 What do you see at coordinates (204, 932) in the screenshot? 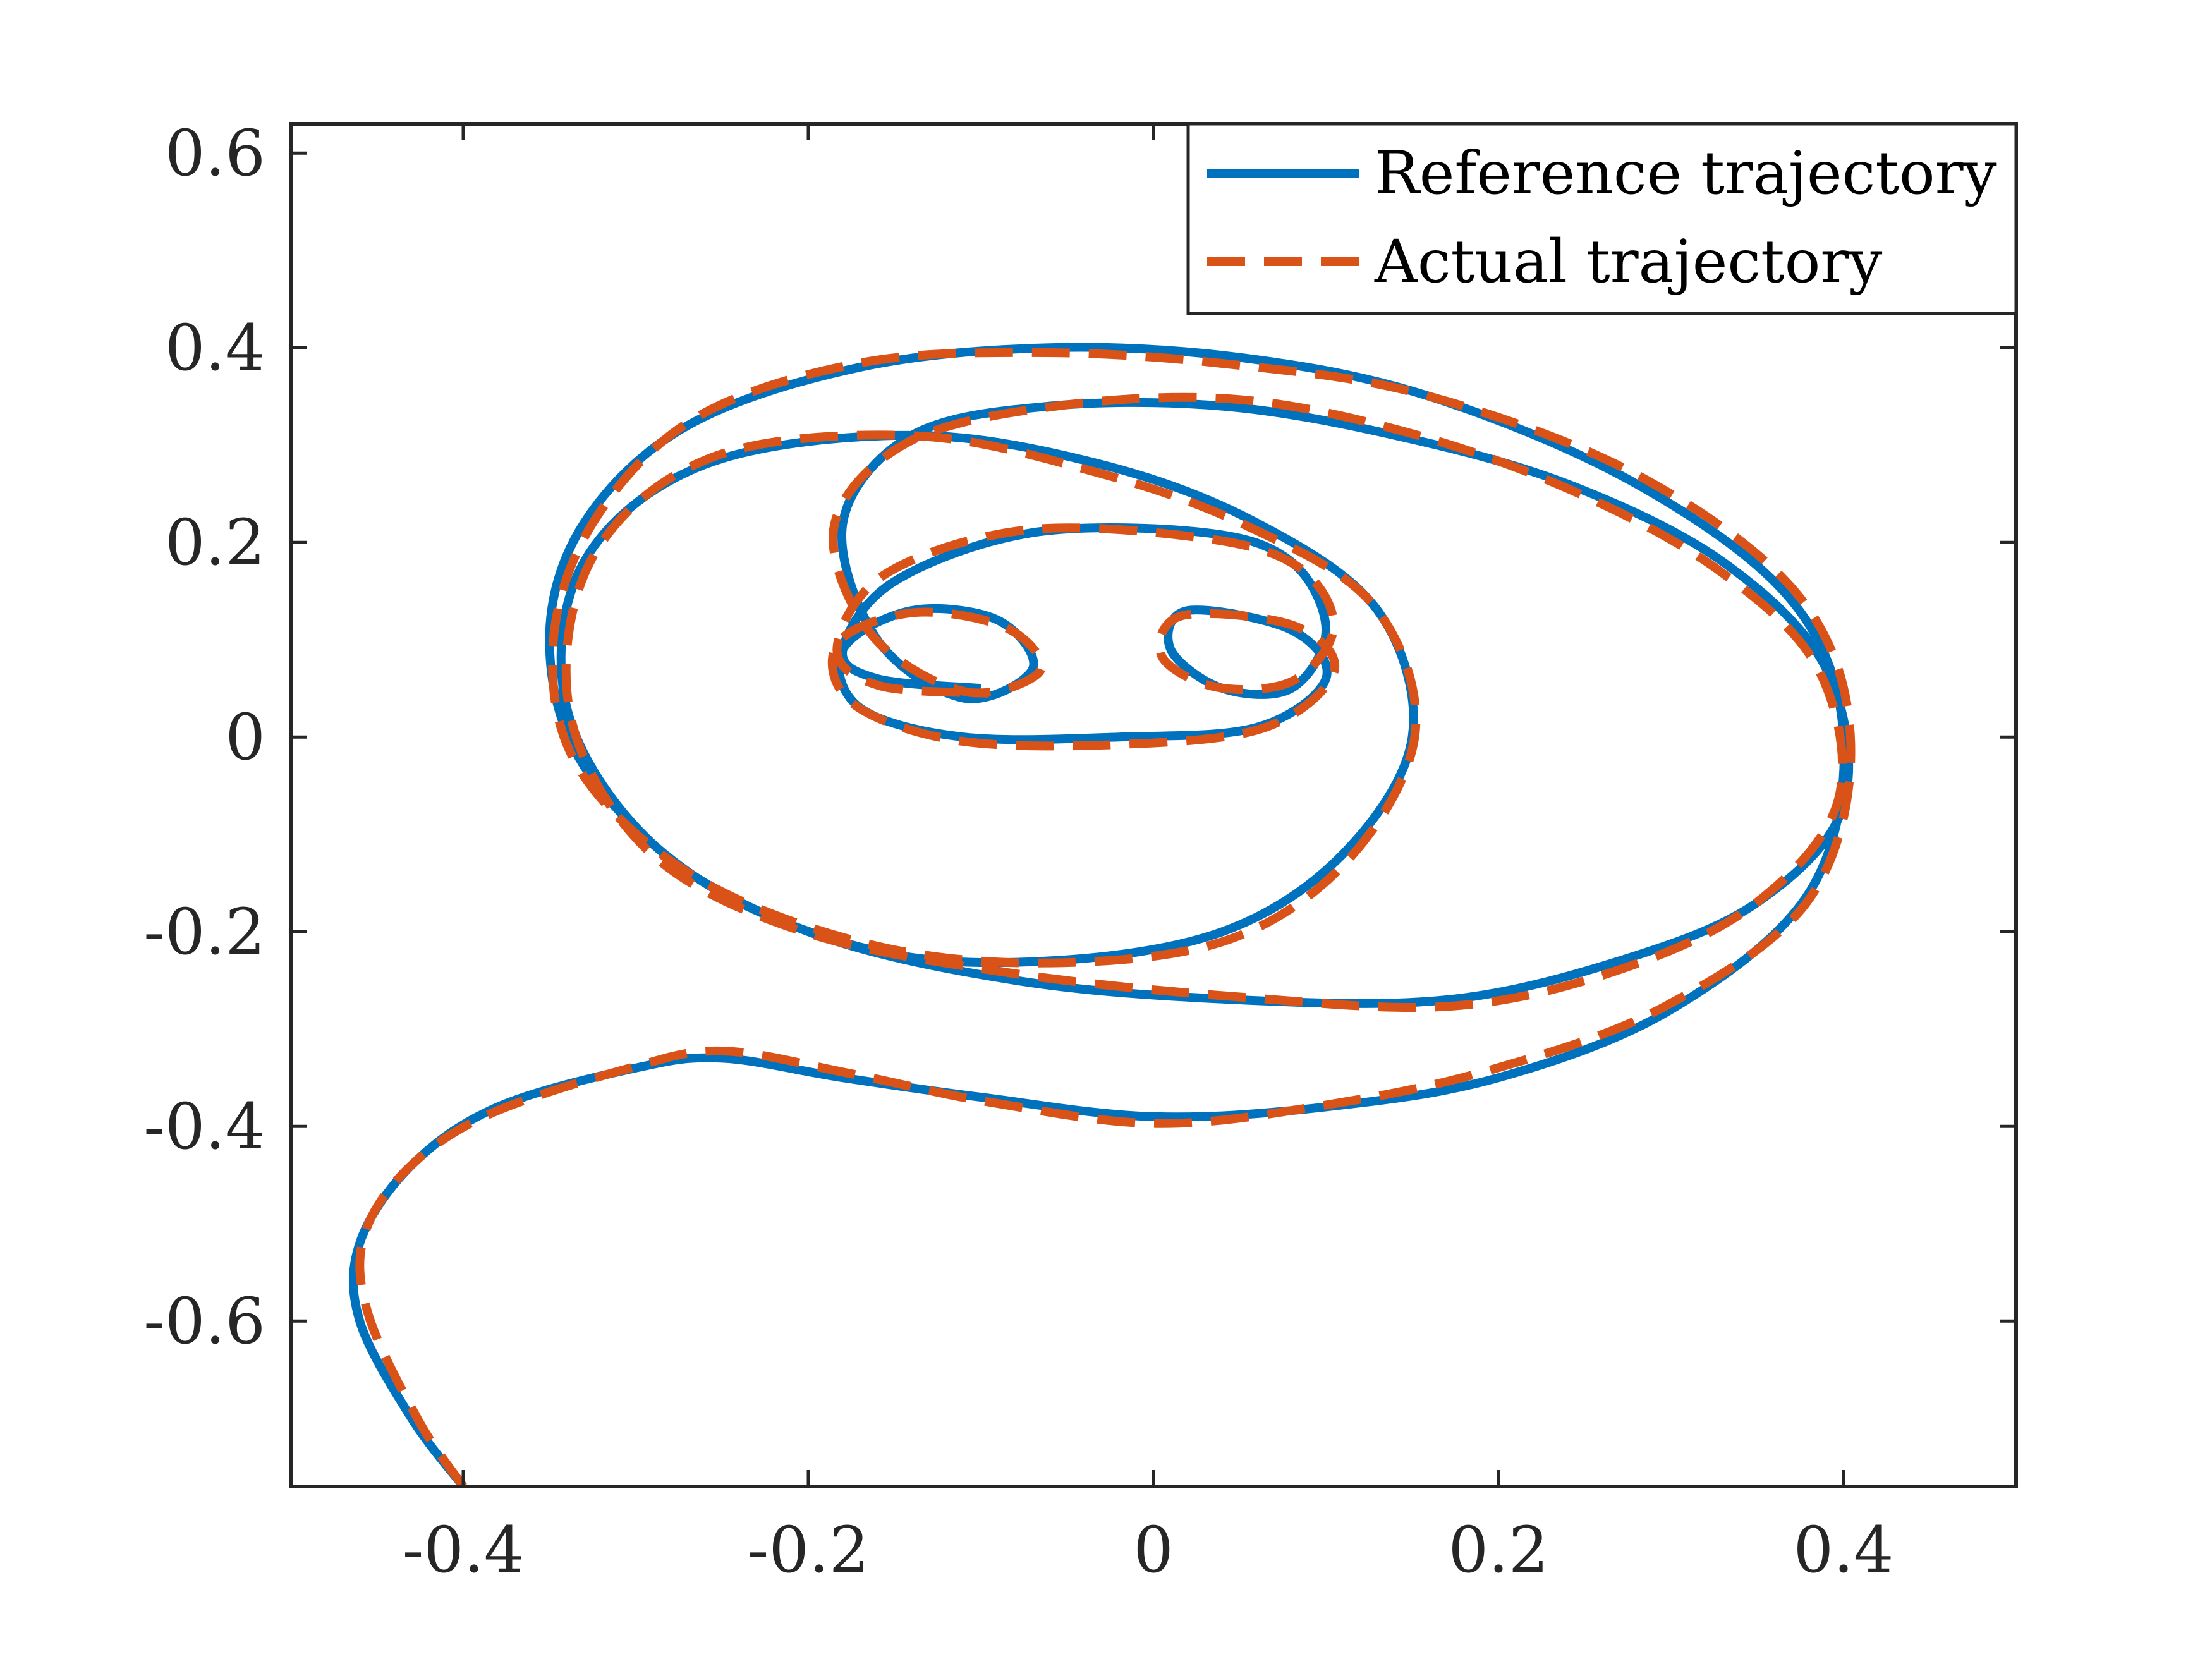
I see `y-tick-label: -0.2` at bounding box center [204, 932].